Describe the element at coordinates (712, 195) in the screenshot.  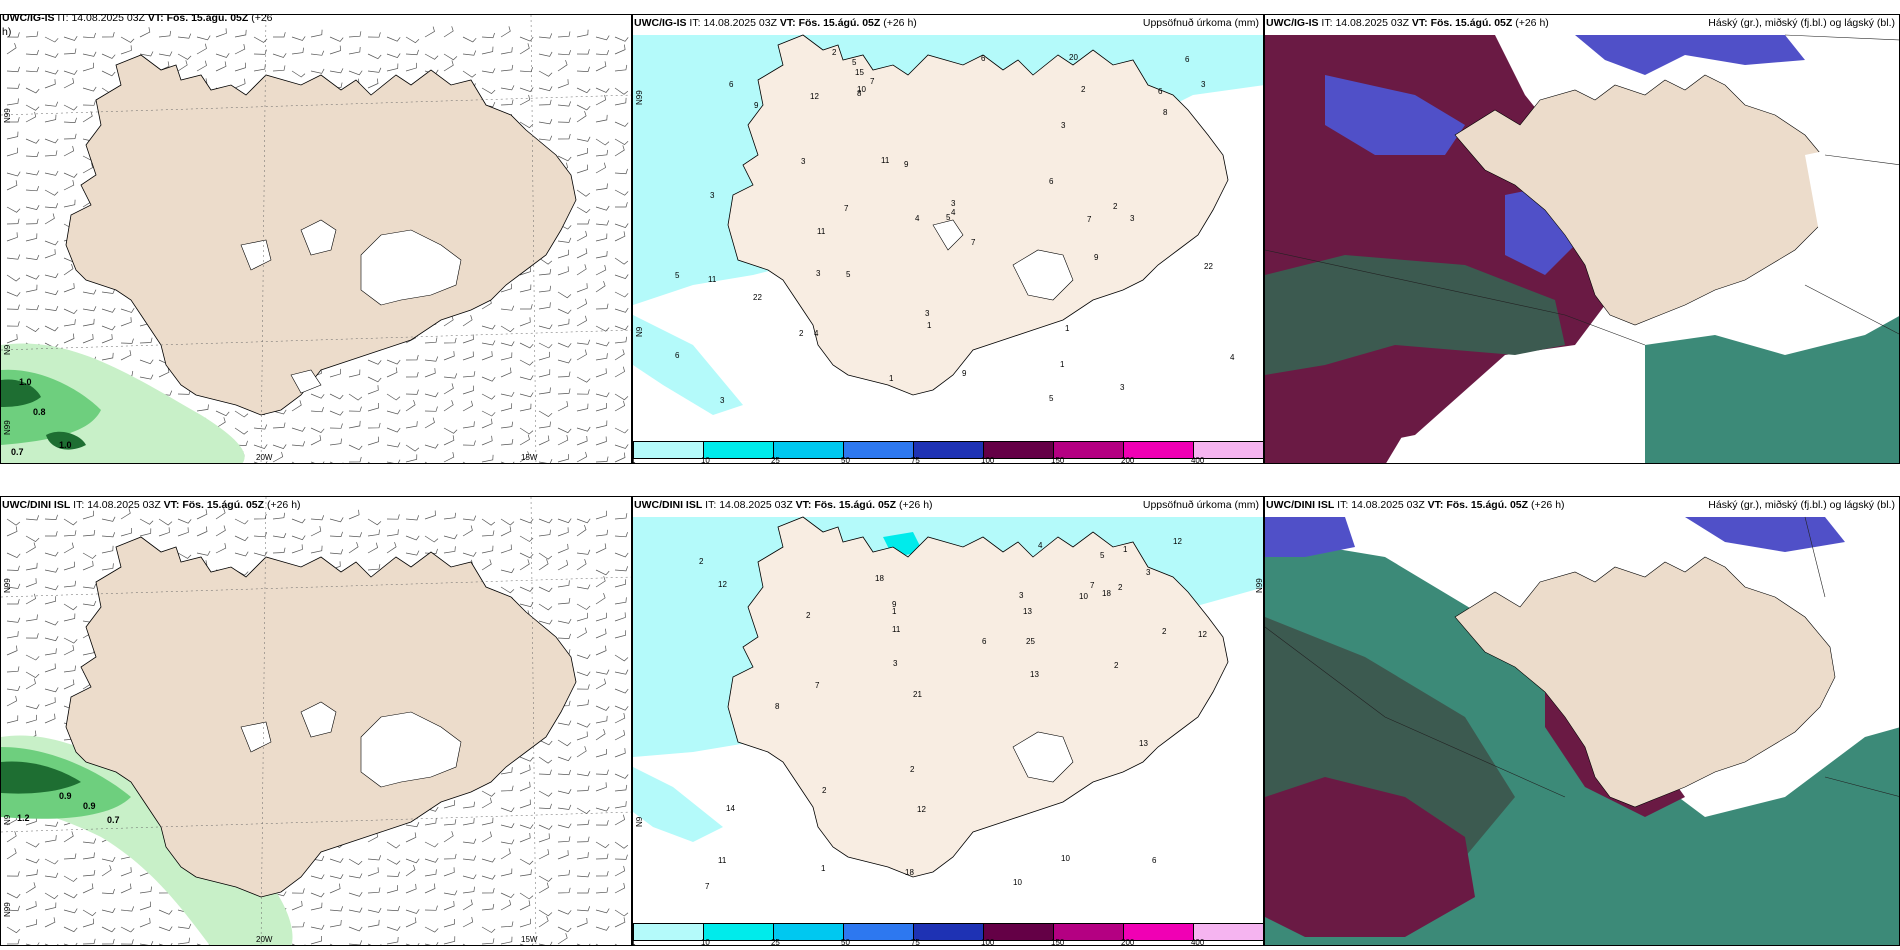
I see `precip-value: 3` at that location.